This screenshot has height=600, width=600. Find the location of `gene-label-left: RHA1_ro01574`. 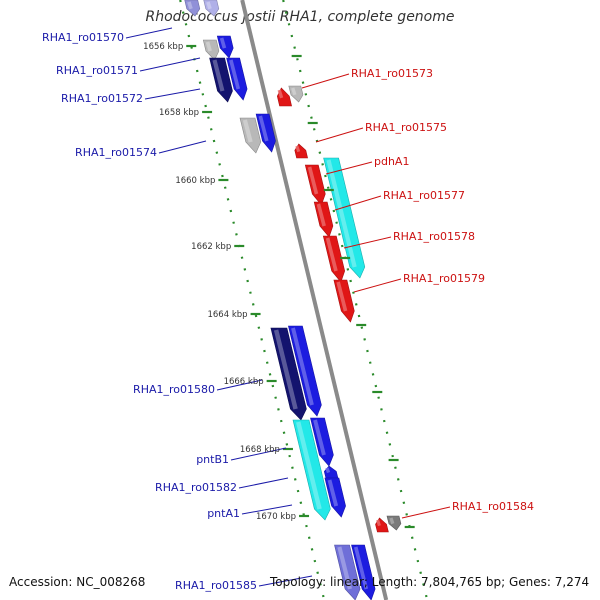

gene-label-left: RHA1_ro01574 is located at coordinates (116, 152).